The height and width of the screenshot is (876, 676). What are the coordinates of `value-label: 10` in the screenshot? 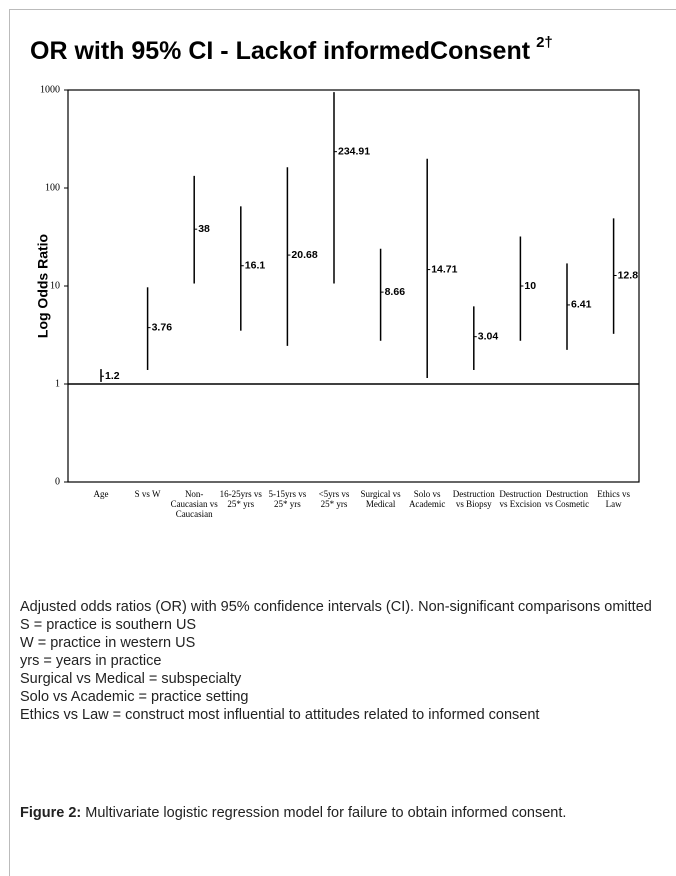 It's located at (530, 286).